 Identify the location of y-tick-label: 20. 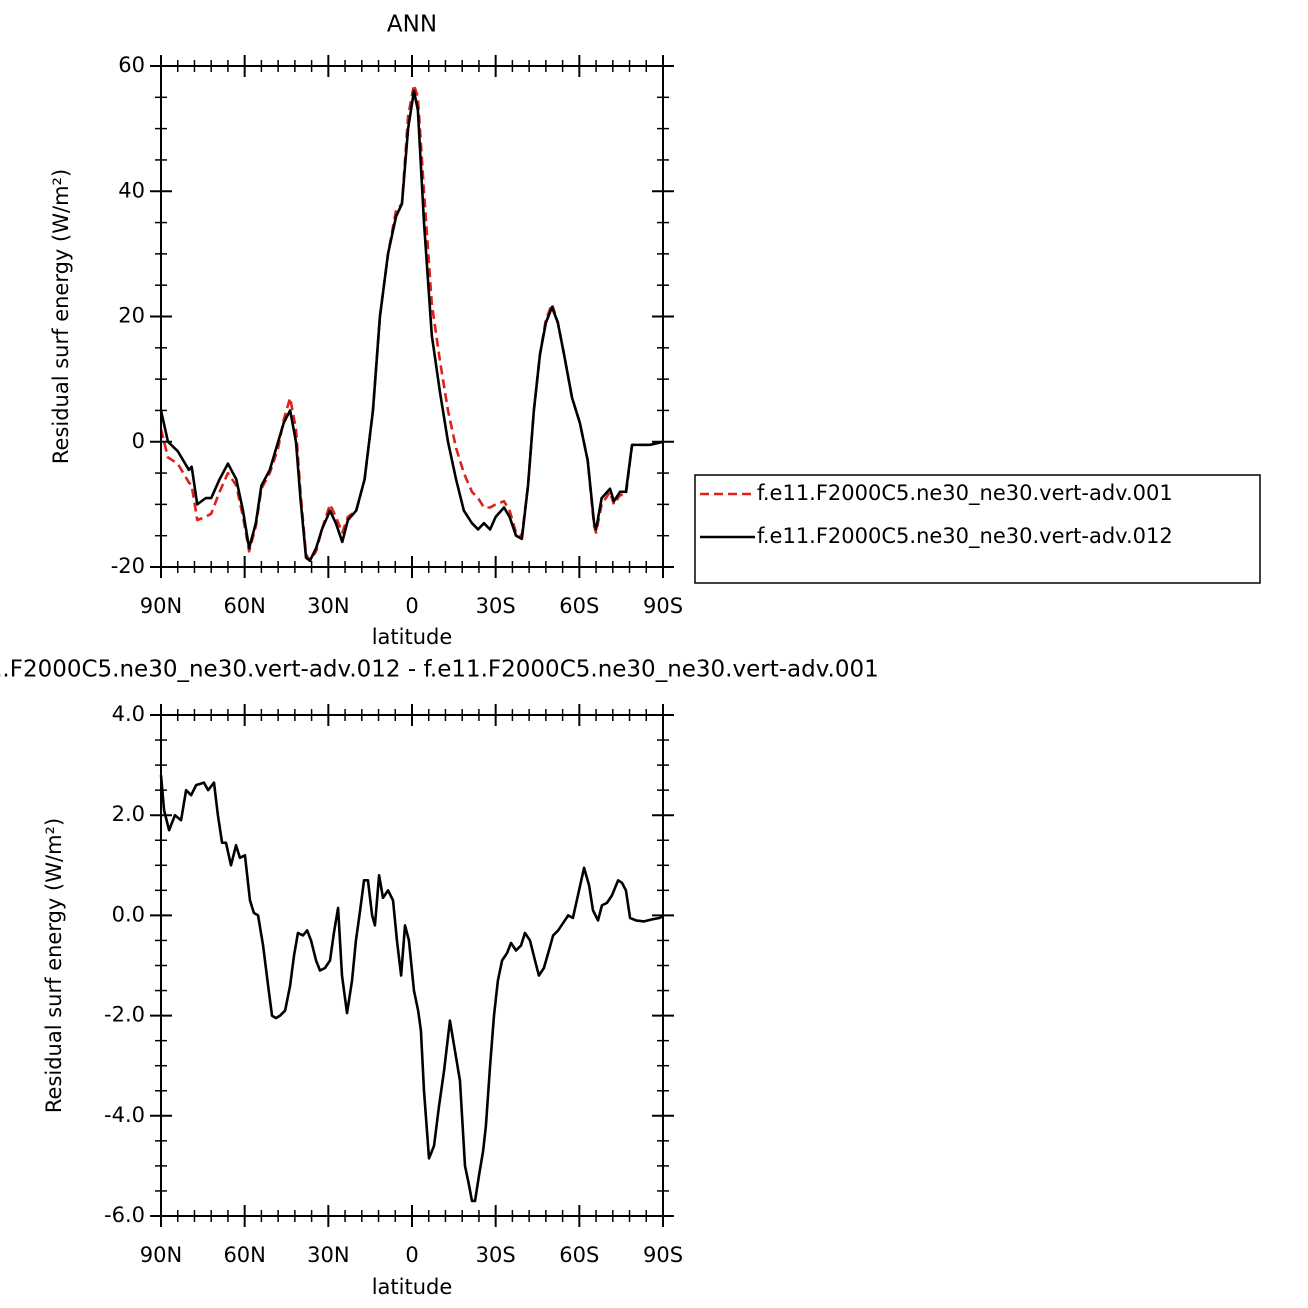
(131, 316).